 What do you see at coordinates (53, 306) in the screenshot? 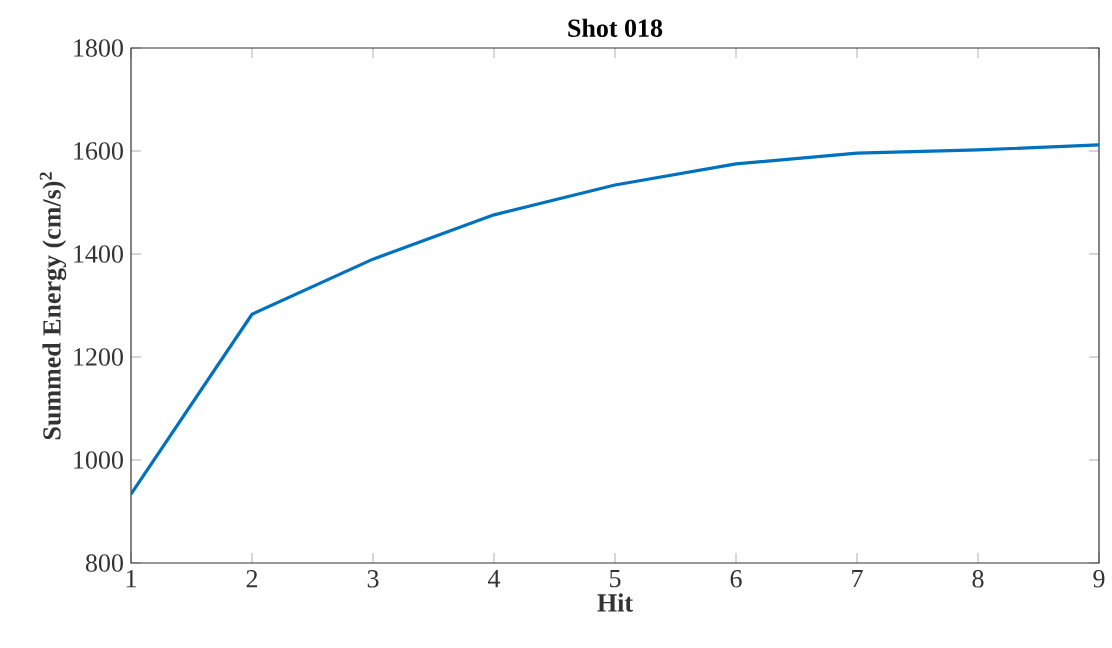
I see `y-axis-title: Summed Energy (cm/s)$^{2}$` at bounding box center [53, 306].